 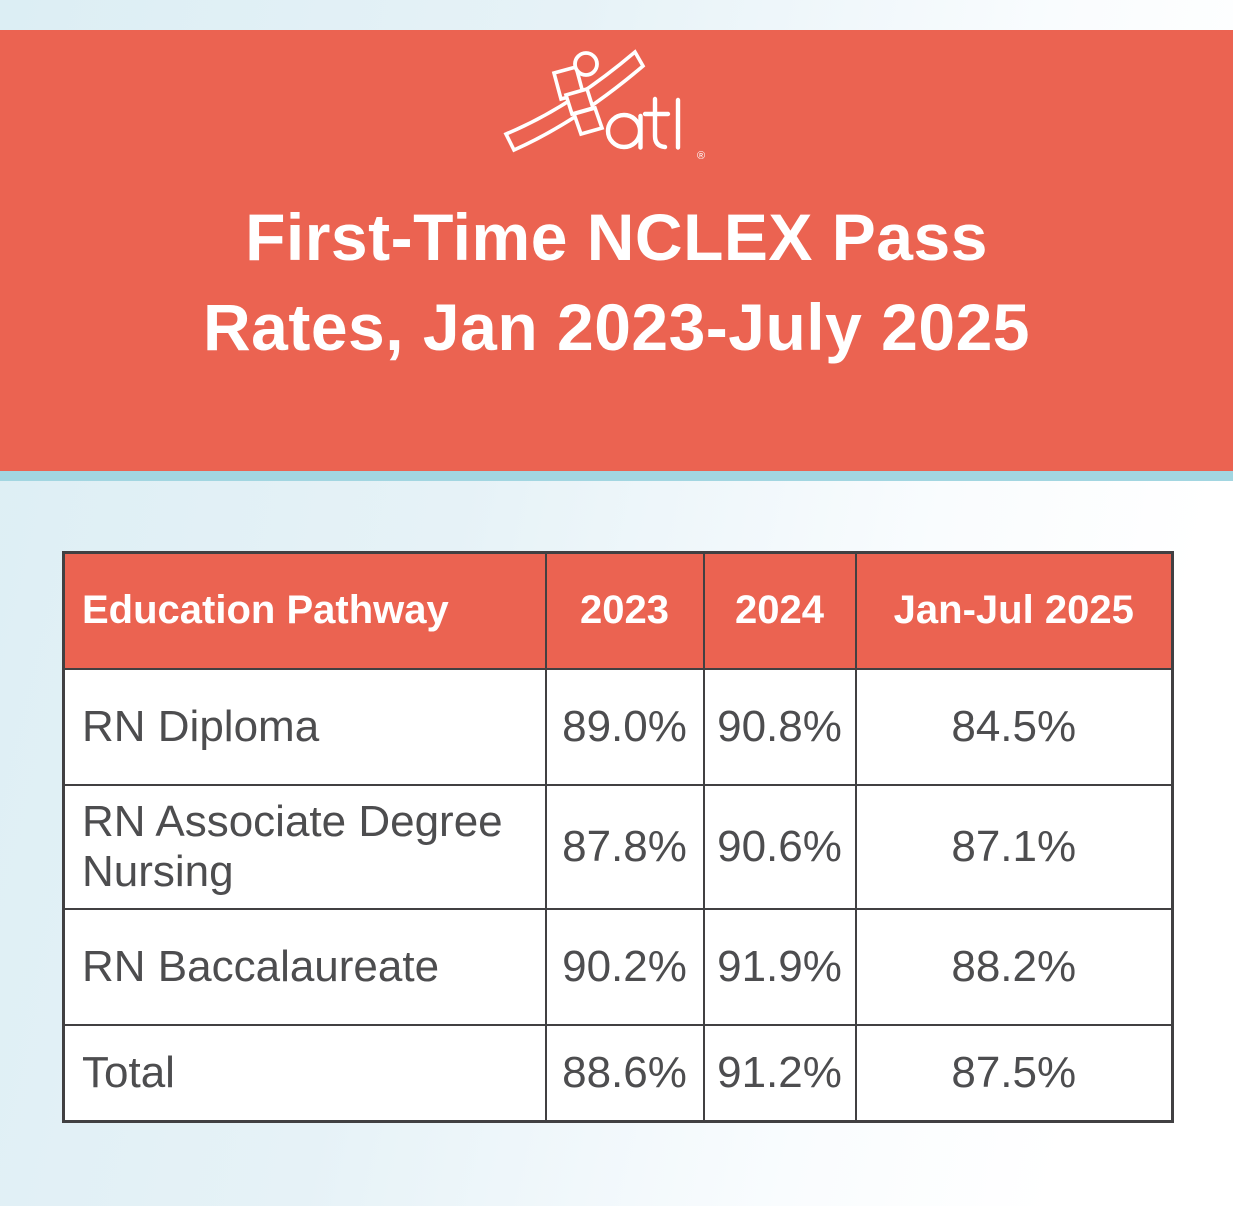 What do you see at coordinates (624, 846) in the screenshot?
I see `value-cell-2023: 87.8%` at bounding box center [624, 846].